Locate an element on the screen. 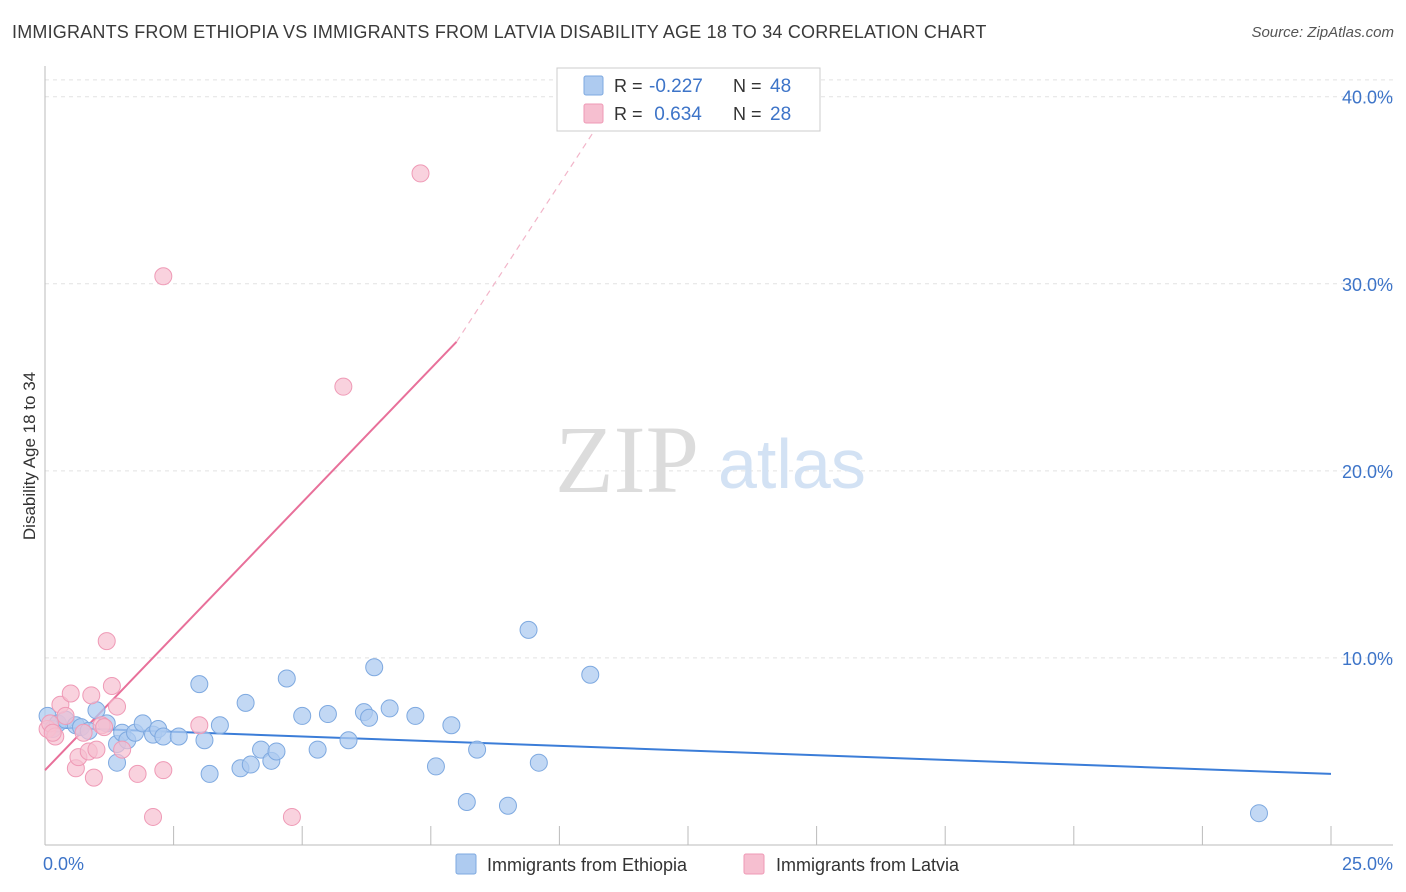  legend-n-value-ethiopia: 48 is located at coordinates (780, 86).